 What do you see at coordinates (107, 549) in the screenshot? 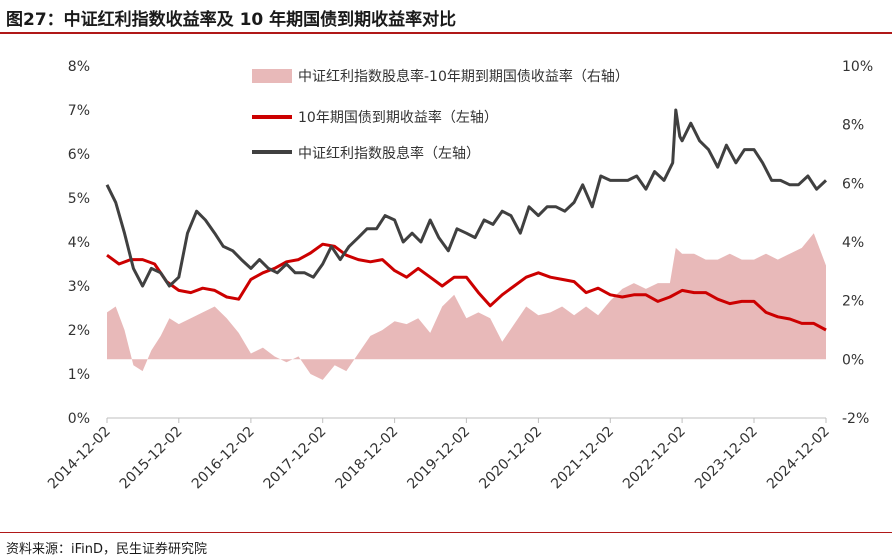
I see `source-note: 资料来源：iFinD，民生证券研究院` at bounding box center [107, 549].